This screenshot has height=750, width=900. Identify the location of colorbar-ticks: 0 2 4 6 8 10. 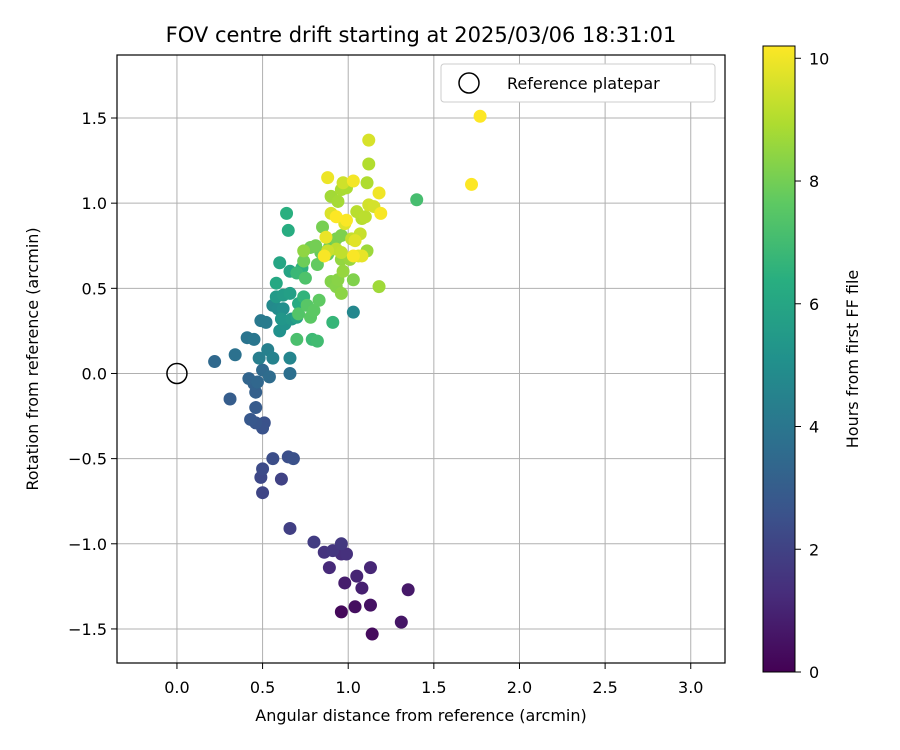
(812, 365).